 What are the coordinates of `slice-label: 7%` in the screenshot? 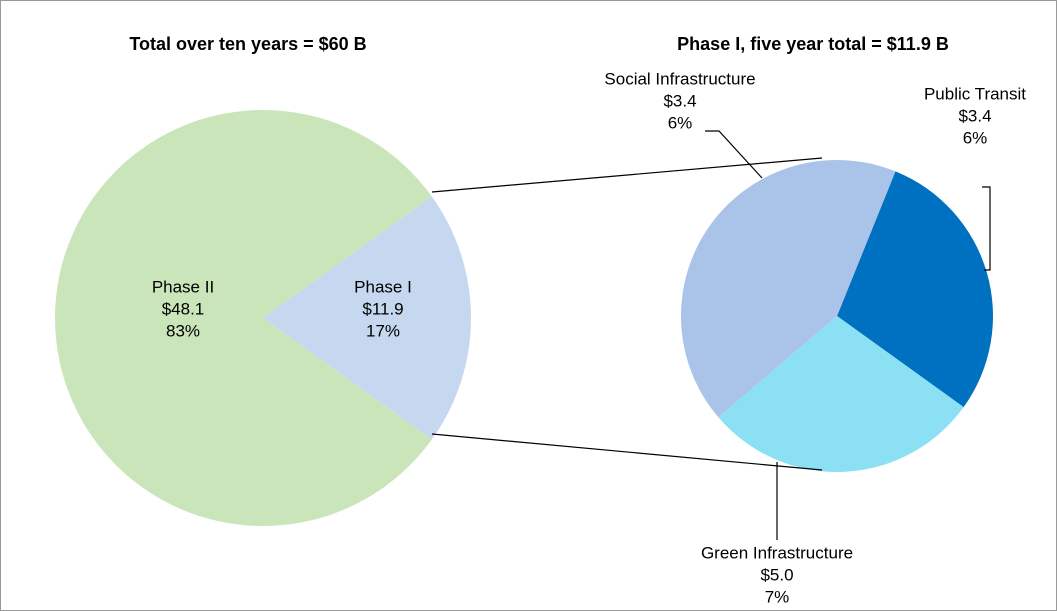 It's located at (777, 596).